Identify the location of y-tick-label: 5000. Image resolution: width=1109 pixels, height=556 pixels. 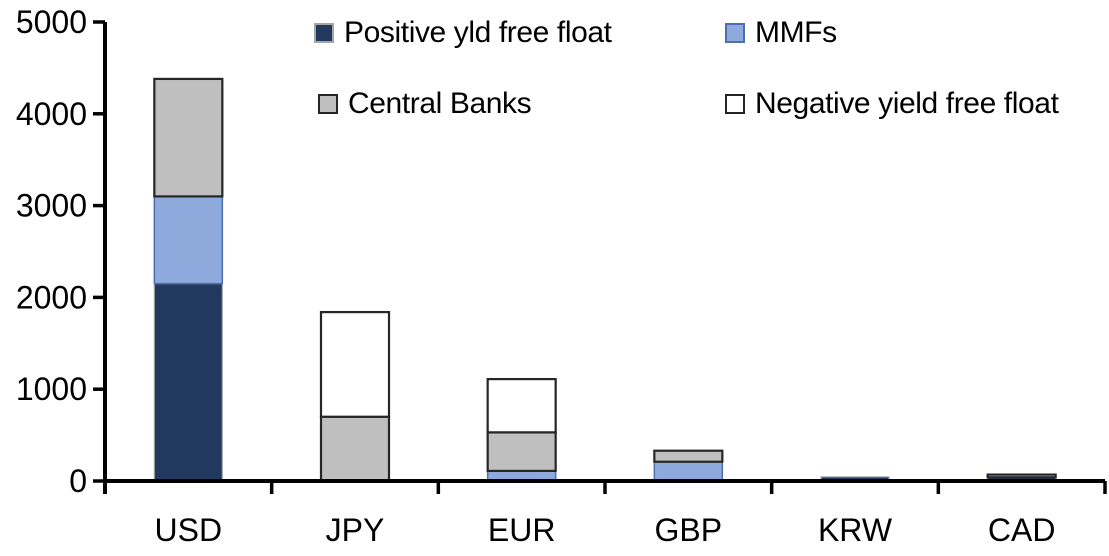
(51, 22).